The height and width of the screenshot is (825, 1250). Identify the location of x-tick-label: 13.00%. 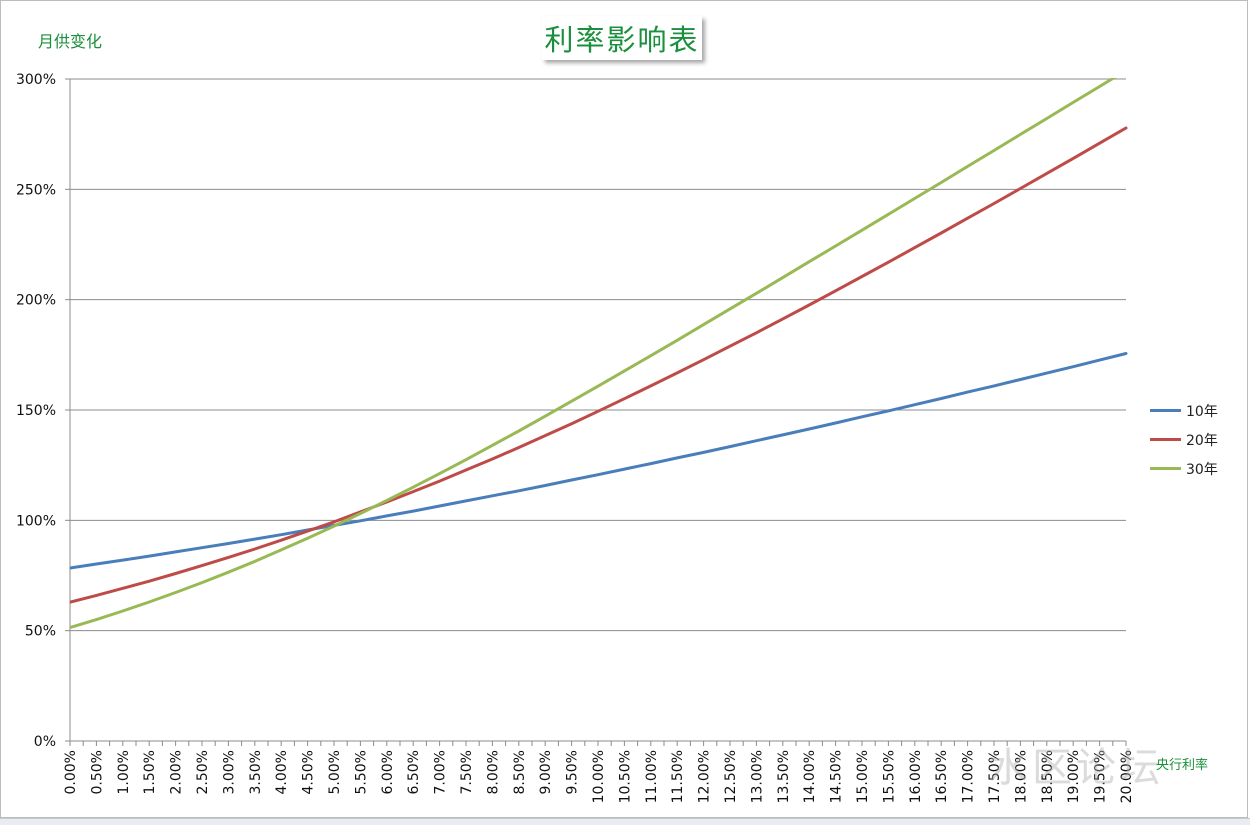
(757, 776).